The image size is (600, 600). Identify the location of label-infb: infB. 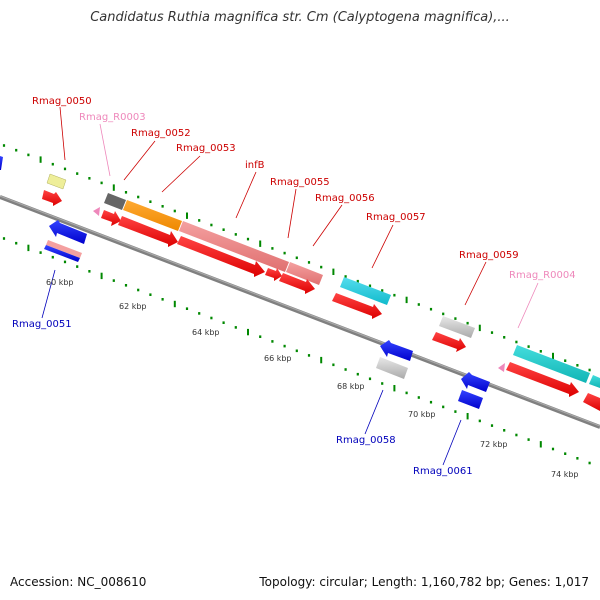
(255, 165).